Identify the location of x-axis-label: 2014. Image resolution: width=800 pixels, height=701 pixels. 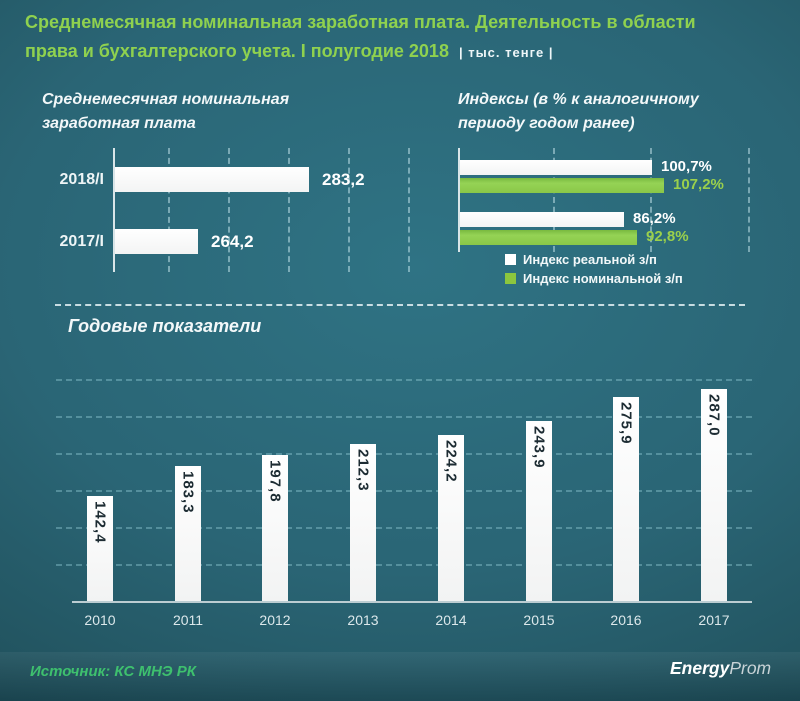
(451, 620).